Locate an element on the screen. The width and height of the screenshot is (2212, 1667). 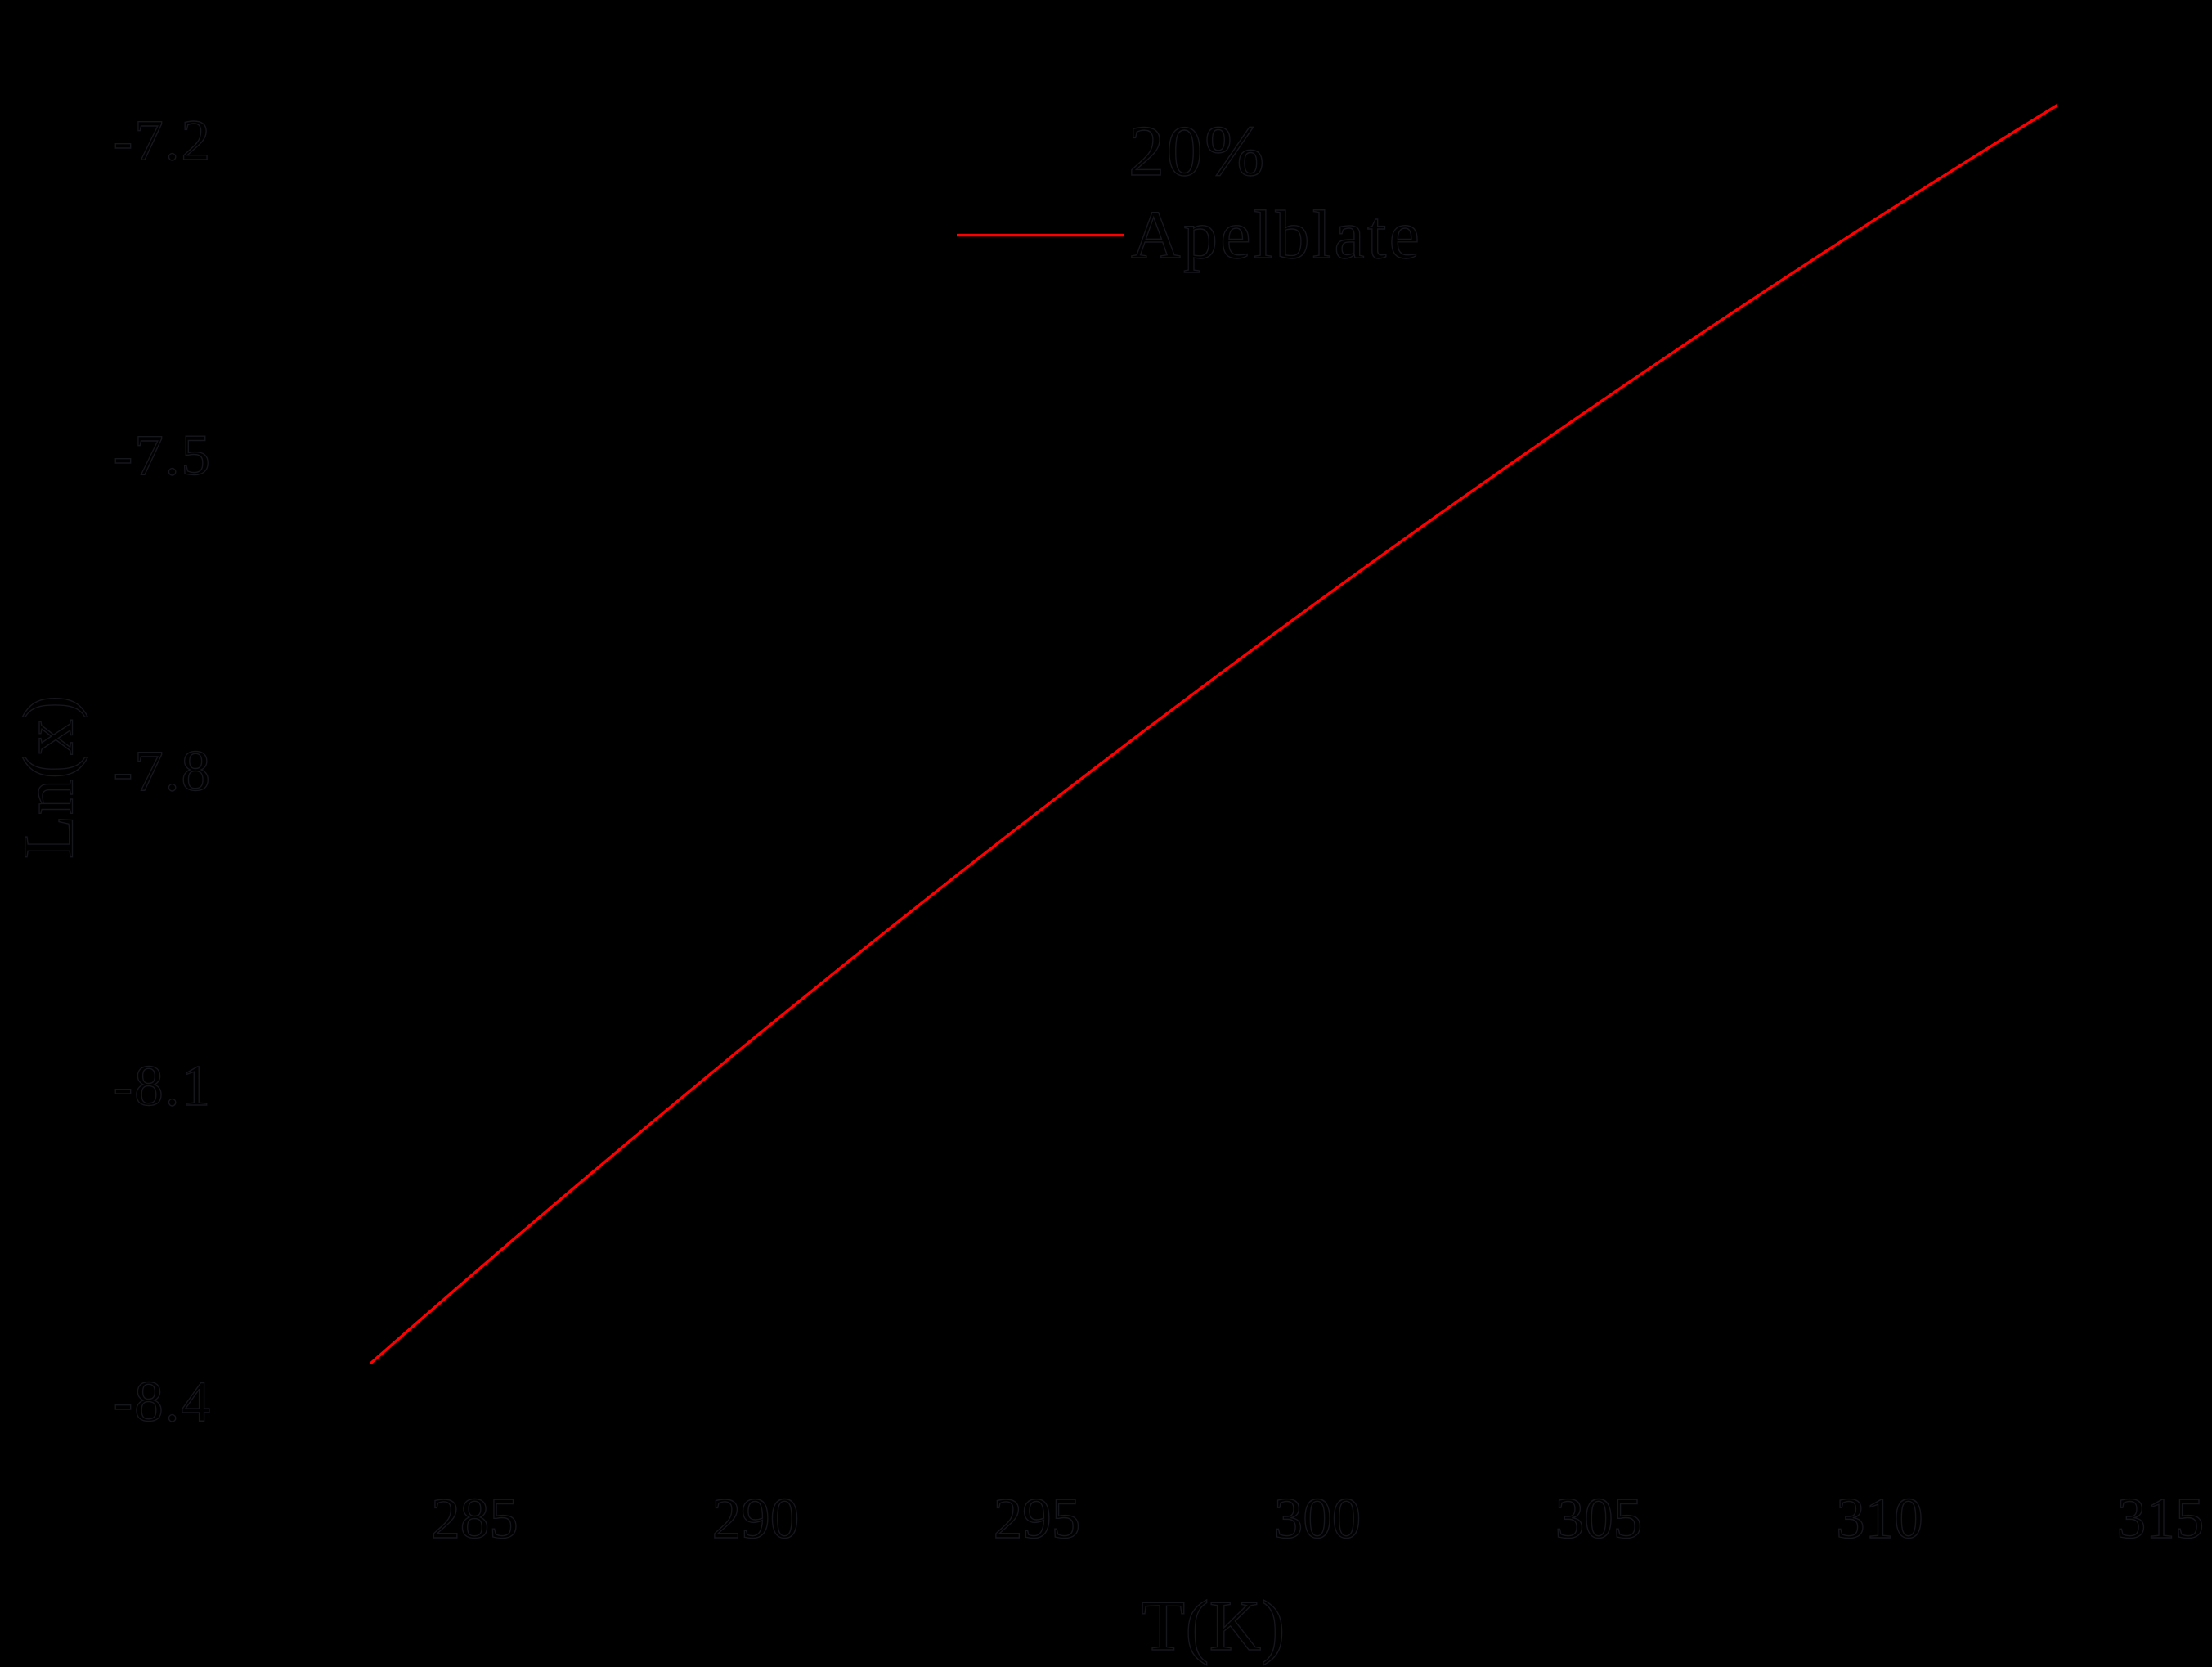
svg-text: Ln(x) is located at coordinates (49, 777).